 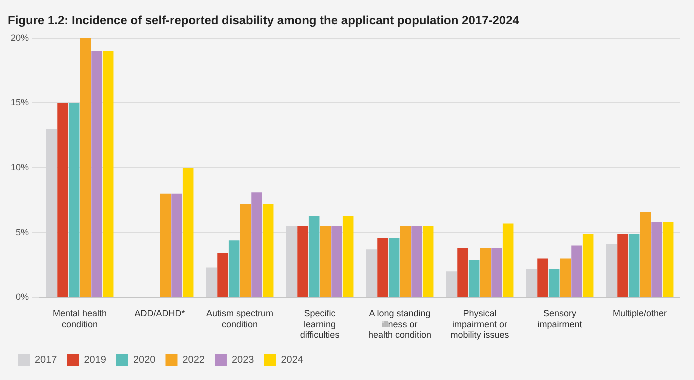 I want to click on y-tick-label: 5%, so click(x=23, y=232).